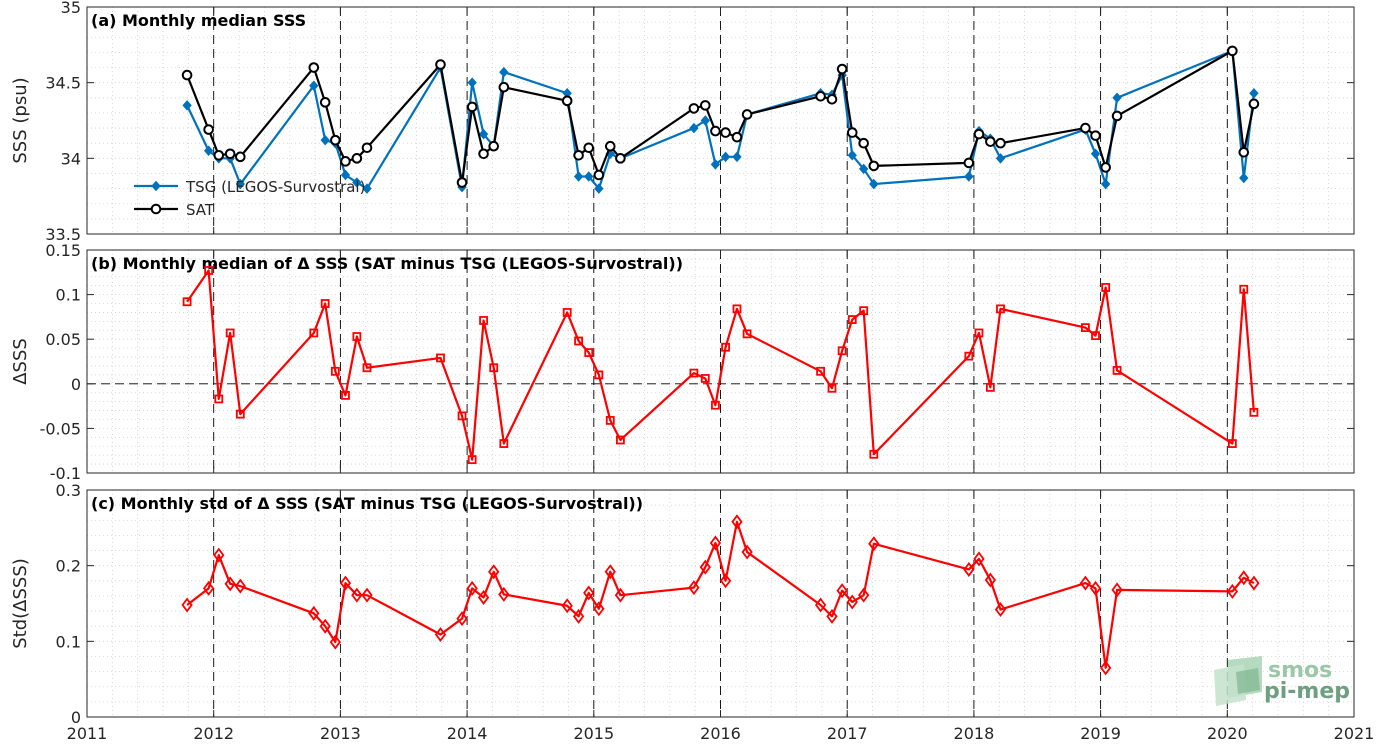  What do you see at coordinates (68, 566) in the screenshot?
I see `y-tick-label: 0.2` at bounding box center [68, 566].